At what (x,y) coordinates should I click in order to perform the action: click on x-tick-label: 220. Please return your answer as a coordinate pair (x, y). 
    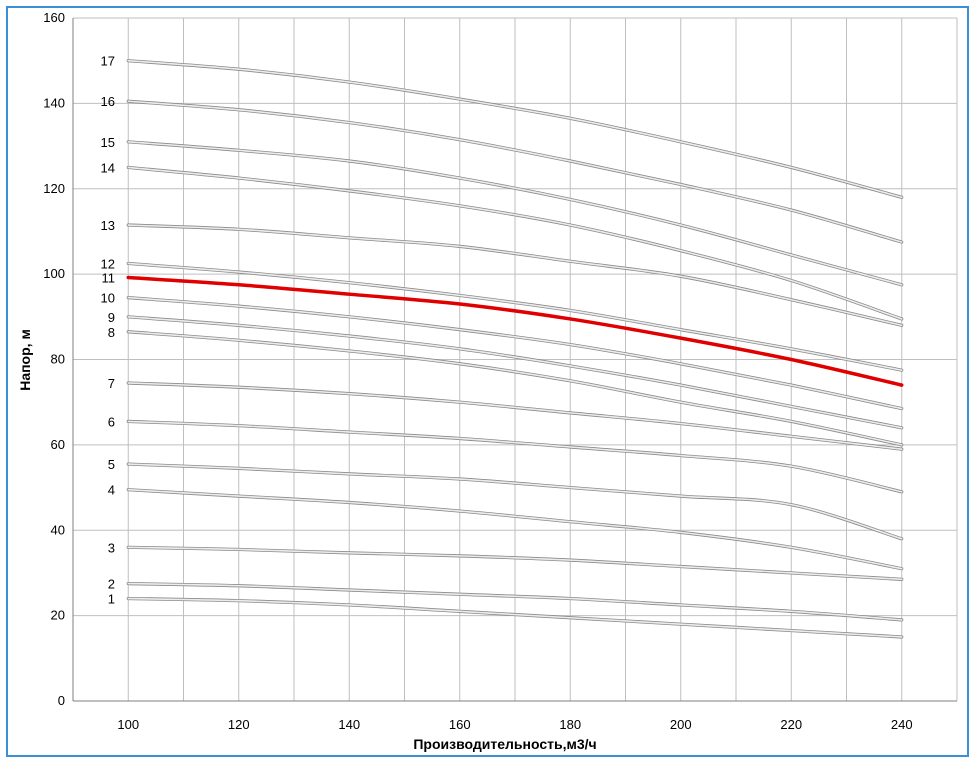
    Looking at the image, I should click on (791, 724).